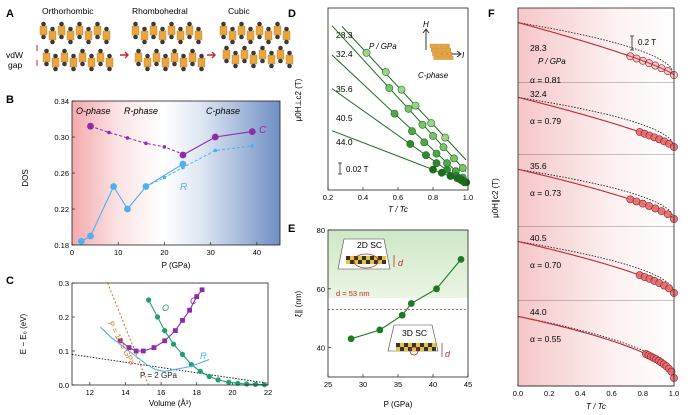  What do you see at coordinates (321, 348) in the screenshot?
I see `y-tick-label: 40` at bounding box center [321, 348].